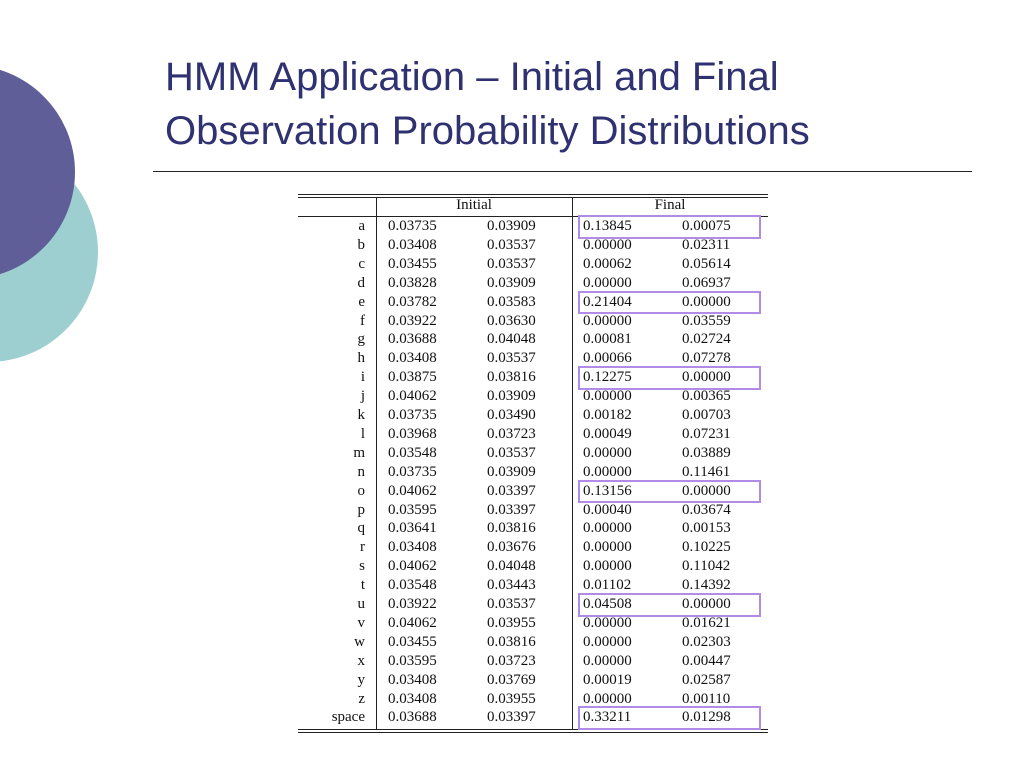  What do you see at coordinates (361, 509) in the screenshot?
I see `row-label: p` at bounding box center [361, 509].